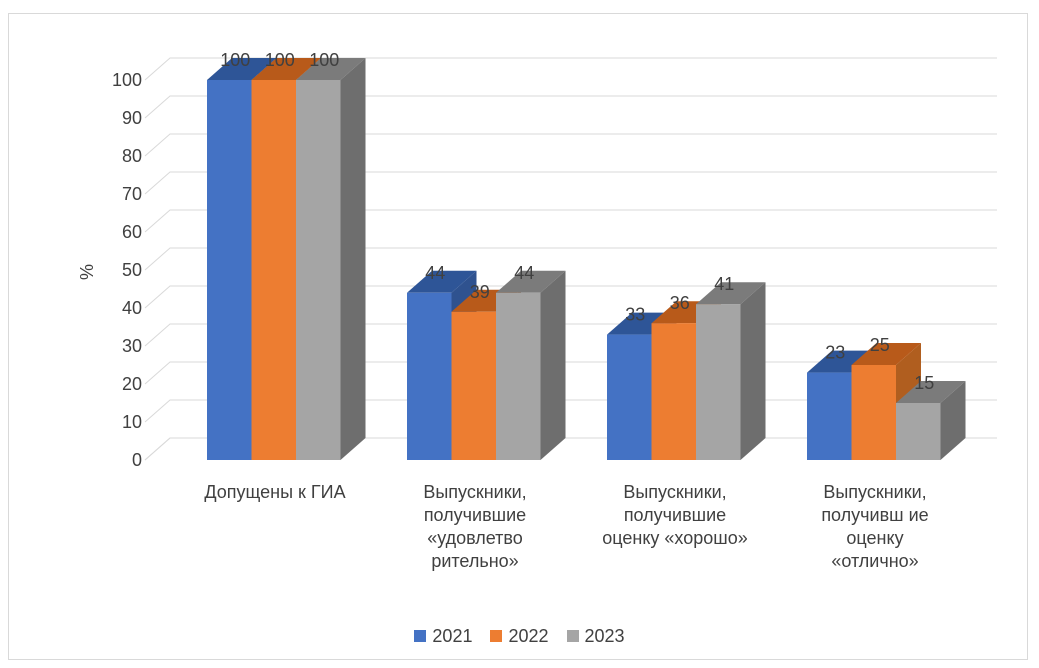  Describe the element at coordinates (724, 284) in the screenshot. I see `data-label: 41` at that location.